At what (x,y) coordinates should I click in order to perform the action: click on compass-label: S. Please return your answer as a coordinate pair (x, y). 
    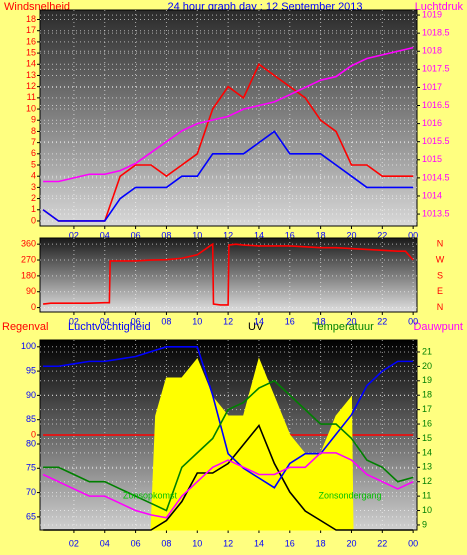
    Looking at the image, I should click on (440, 275).